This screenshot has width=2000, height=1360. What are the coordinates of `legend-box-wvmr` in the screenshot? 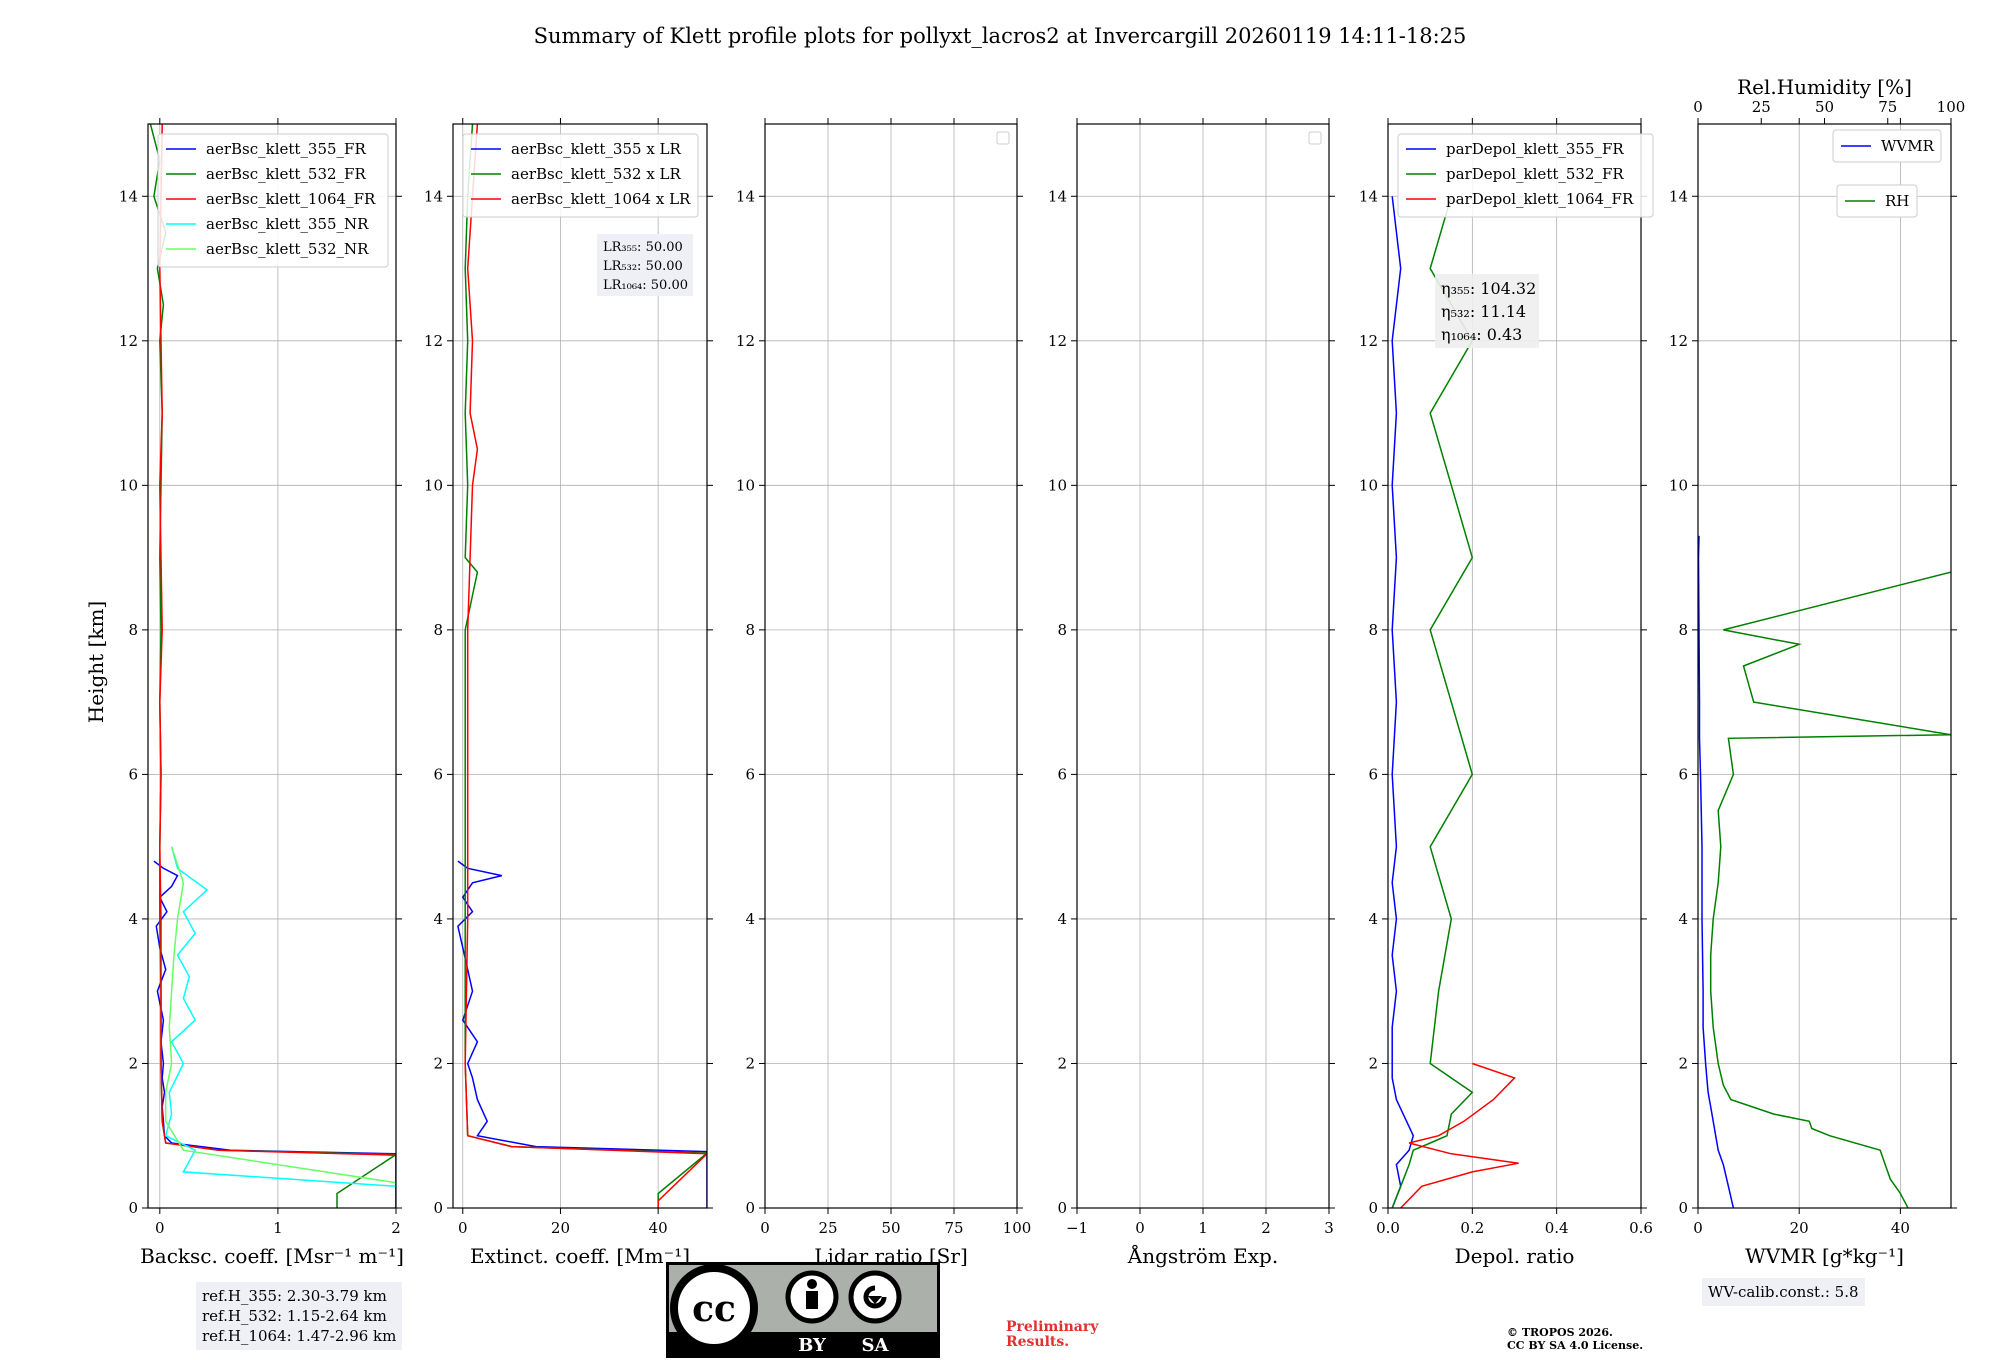 It's located at (1887, 146).